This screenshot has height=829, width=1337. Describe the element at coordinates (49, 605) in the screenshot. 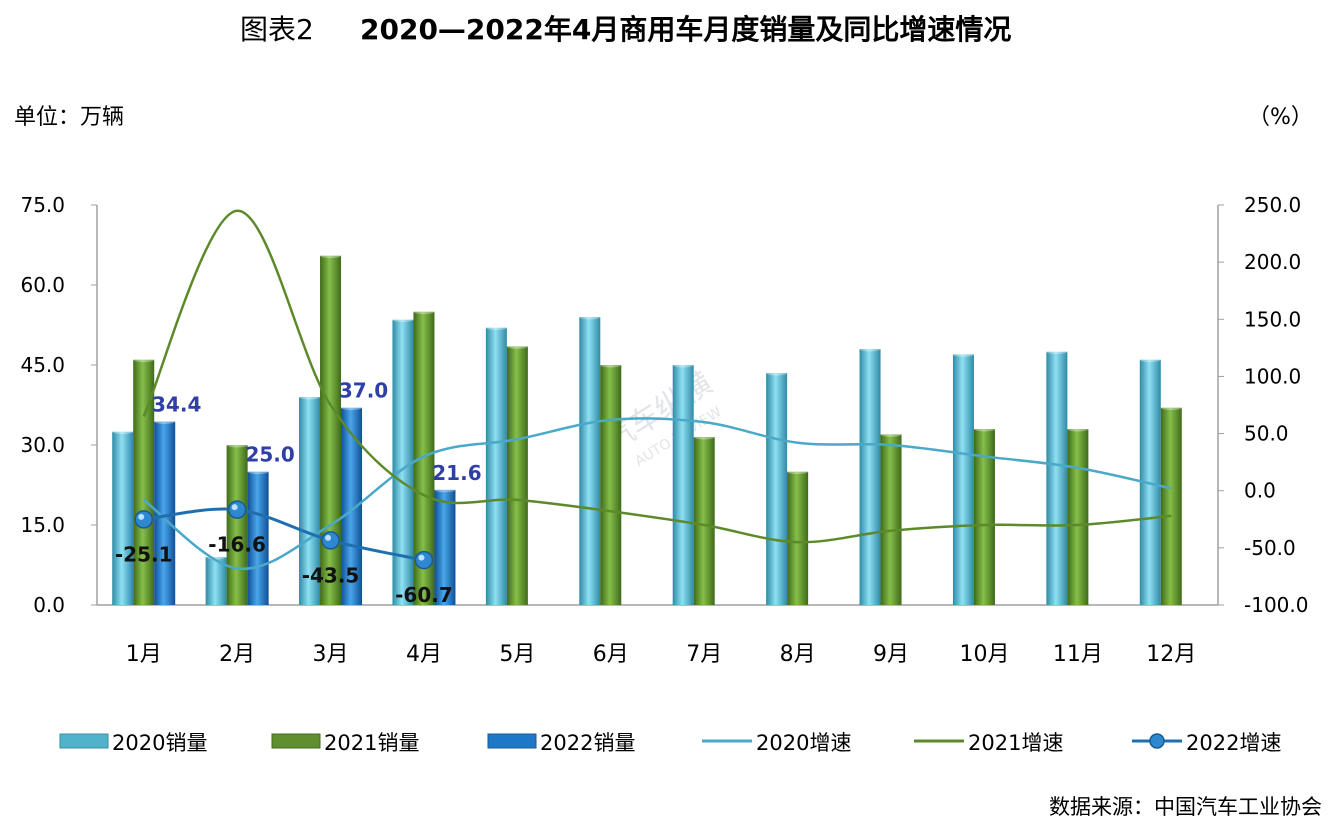

I see `left-tick-label: 0.0` at that location.